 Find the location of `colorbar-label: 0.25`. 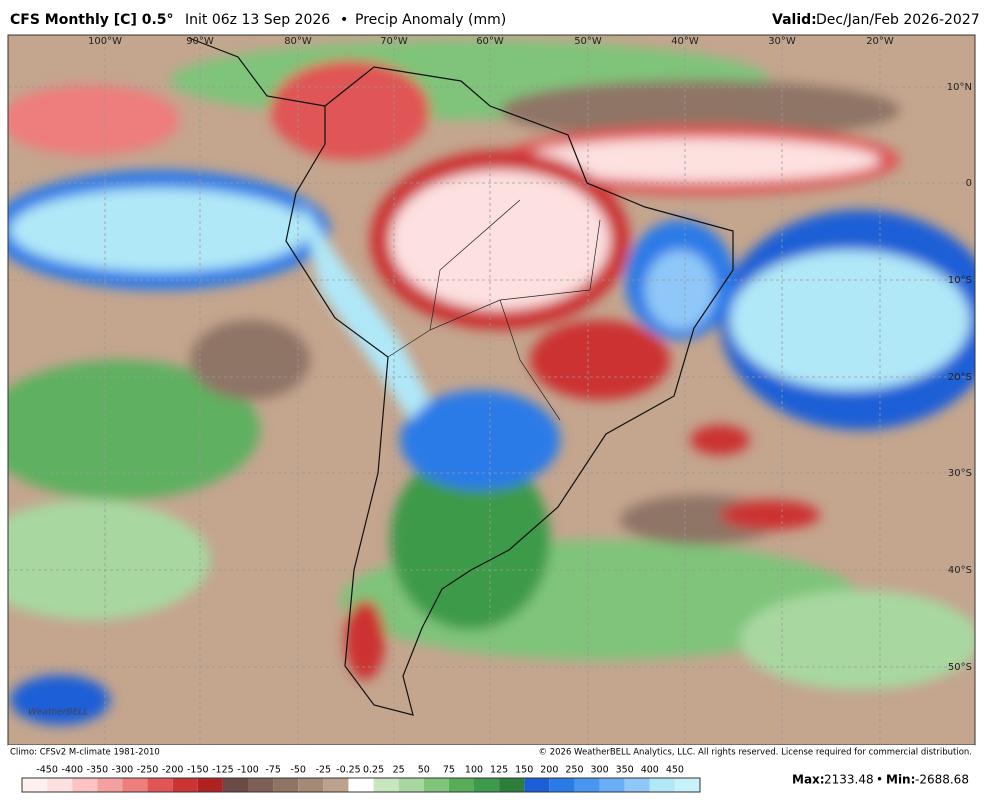

colorbar-label: 0.25 is located at coordinates (373, 770).